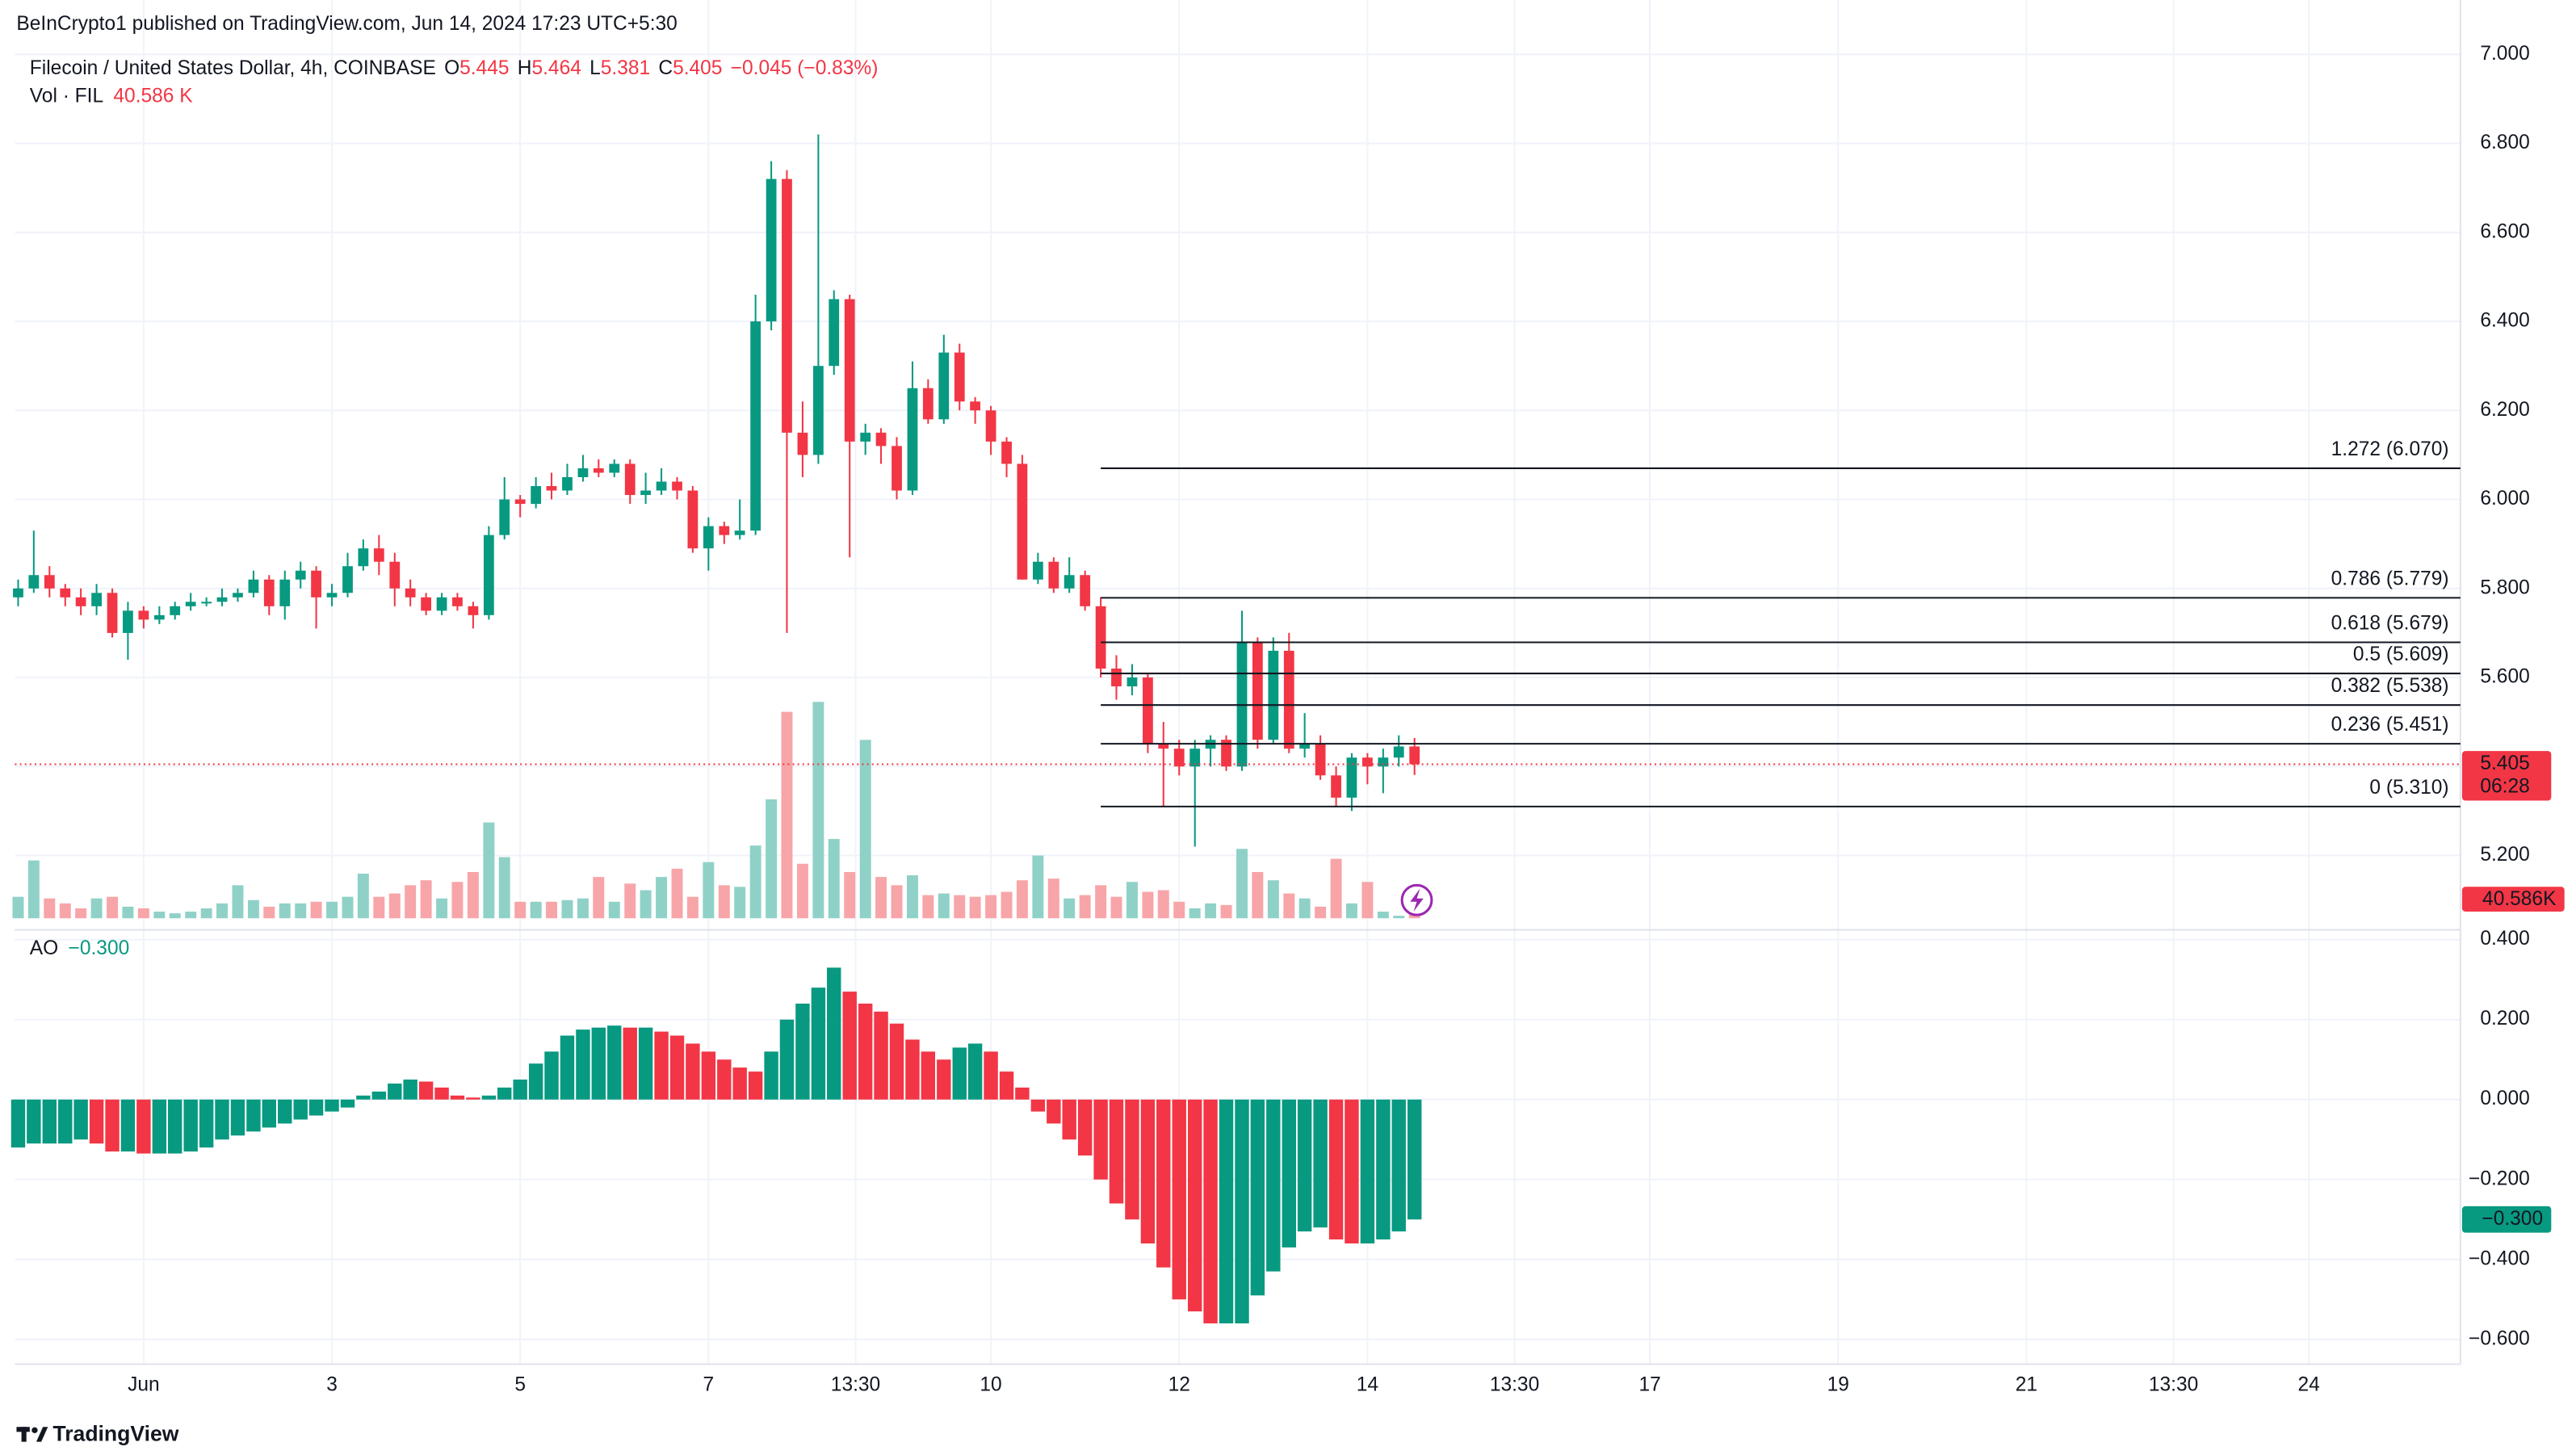 The image size is (2576, 1455). What do you see at coordinates (2504, 677) in the screenshot?
I see `y-tick-label: 5.600` at bounding box center [2504, 677].